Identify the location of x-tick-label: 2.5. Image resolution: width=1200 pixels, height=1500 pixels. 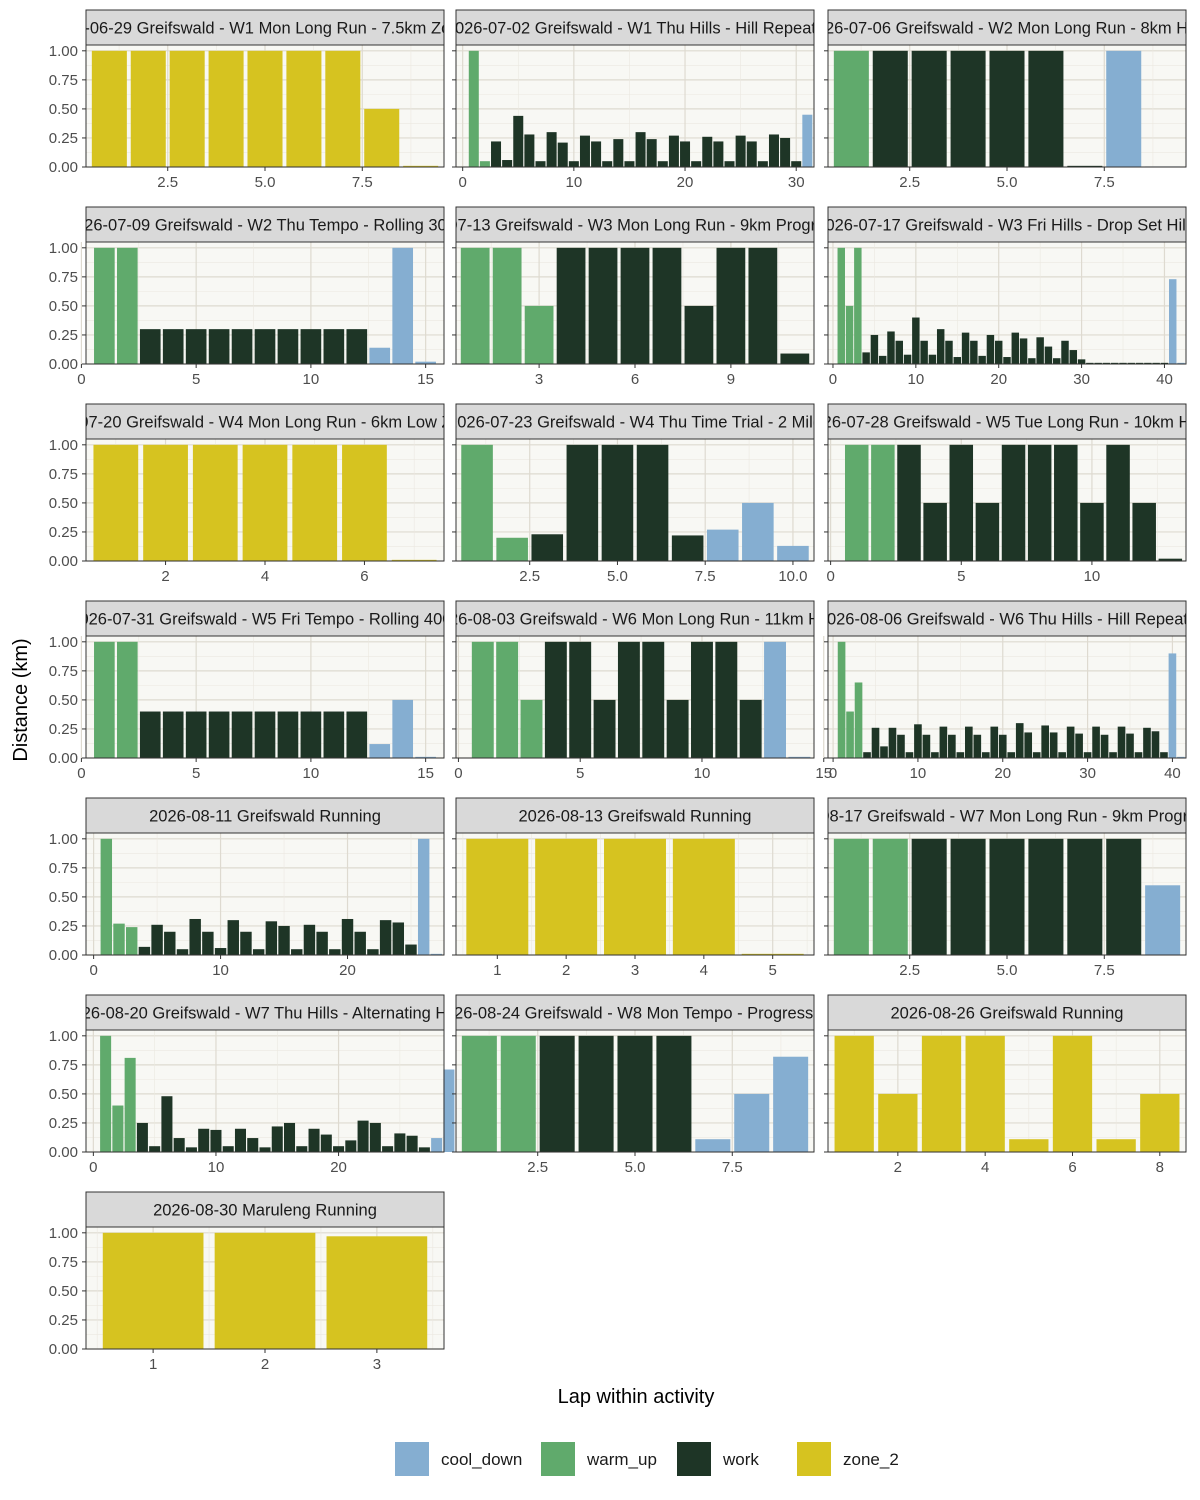
(529, 576).